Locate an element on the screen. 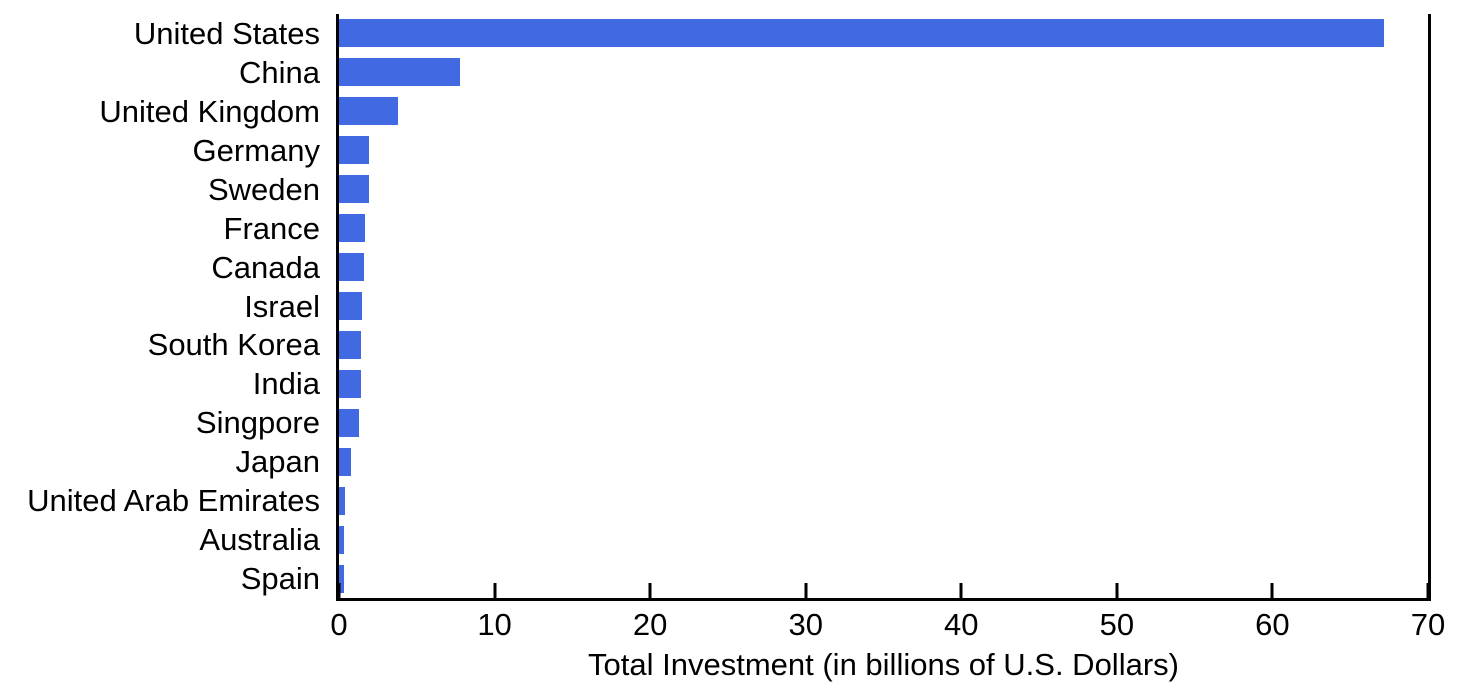 The image size is (1470, 696). bar-row-australia is located at coordinates (883, 539).